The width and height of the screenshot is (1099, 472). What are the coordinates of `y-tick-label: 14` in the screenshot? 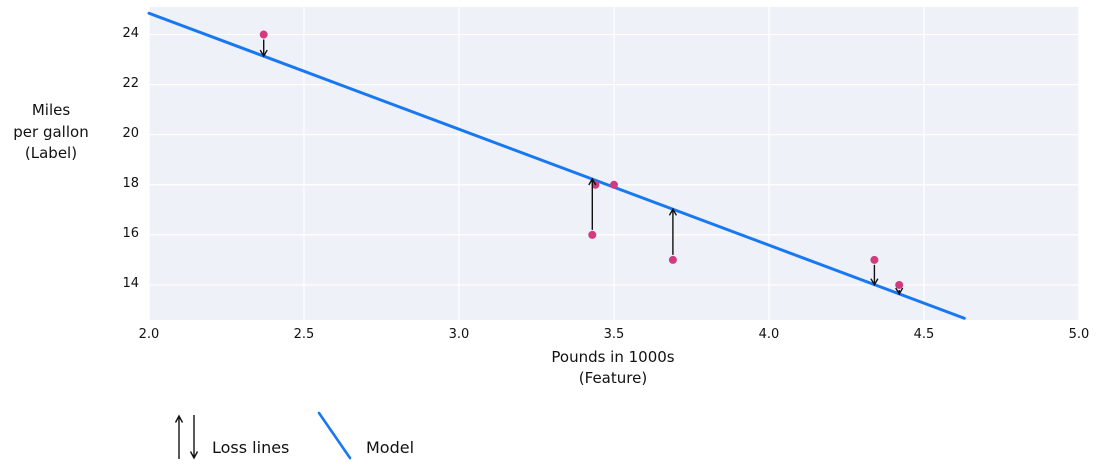 It's located at (130, 283).